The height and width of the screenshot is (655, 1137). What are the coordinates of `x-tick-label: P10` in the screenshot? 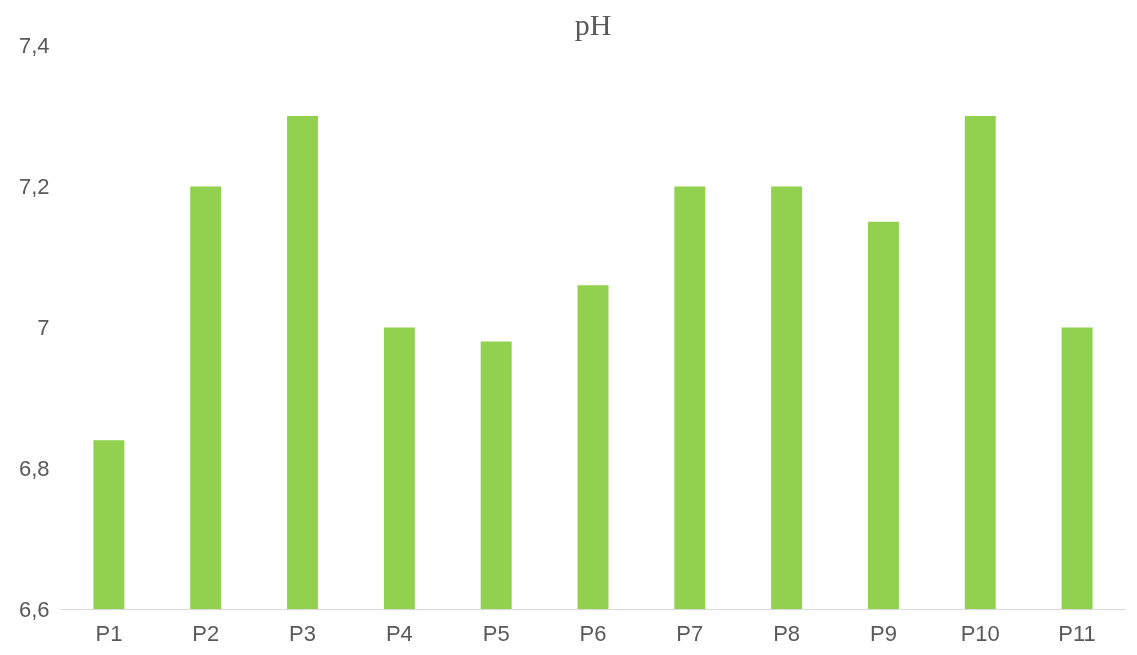 It's located at (980, 633).